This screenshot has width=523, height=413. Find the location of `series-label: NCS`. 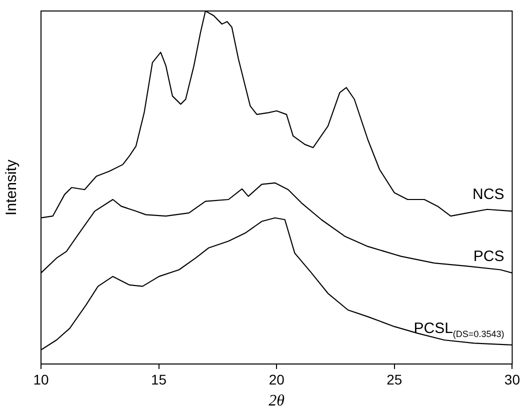

series-label: NCS is located at coordinates (488, 195).